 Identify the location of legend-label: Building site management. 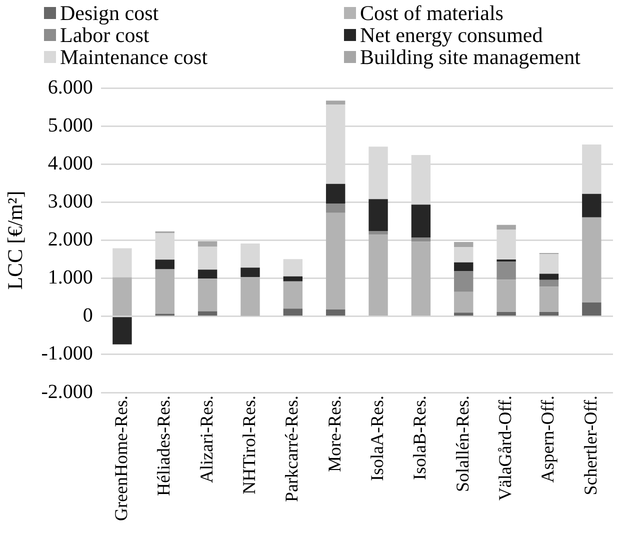
(470, 57).